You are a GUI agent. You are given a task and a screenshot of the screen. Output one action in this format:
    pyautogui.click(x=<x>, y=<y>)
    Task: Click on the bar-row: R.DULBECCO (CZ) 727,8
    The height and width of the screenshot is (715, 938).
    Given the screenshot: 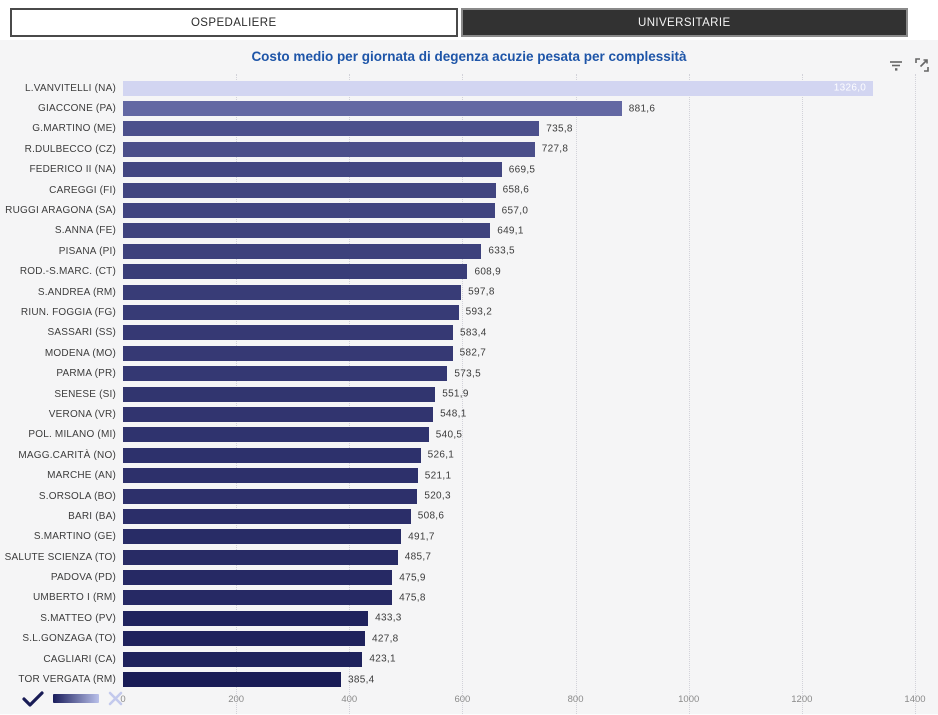 What is the action you would take?
    pyautogui.click(x=469, y=149)
    